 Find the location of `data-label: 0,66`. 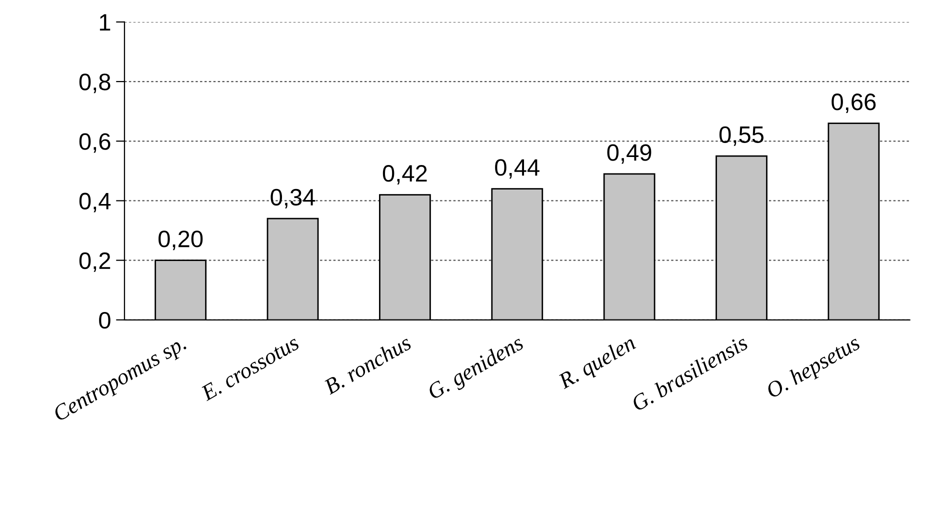

data-label: 0,66 is located at coordinates (854, 104).